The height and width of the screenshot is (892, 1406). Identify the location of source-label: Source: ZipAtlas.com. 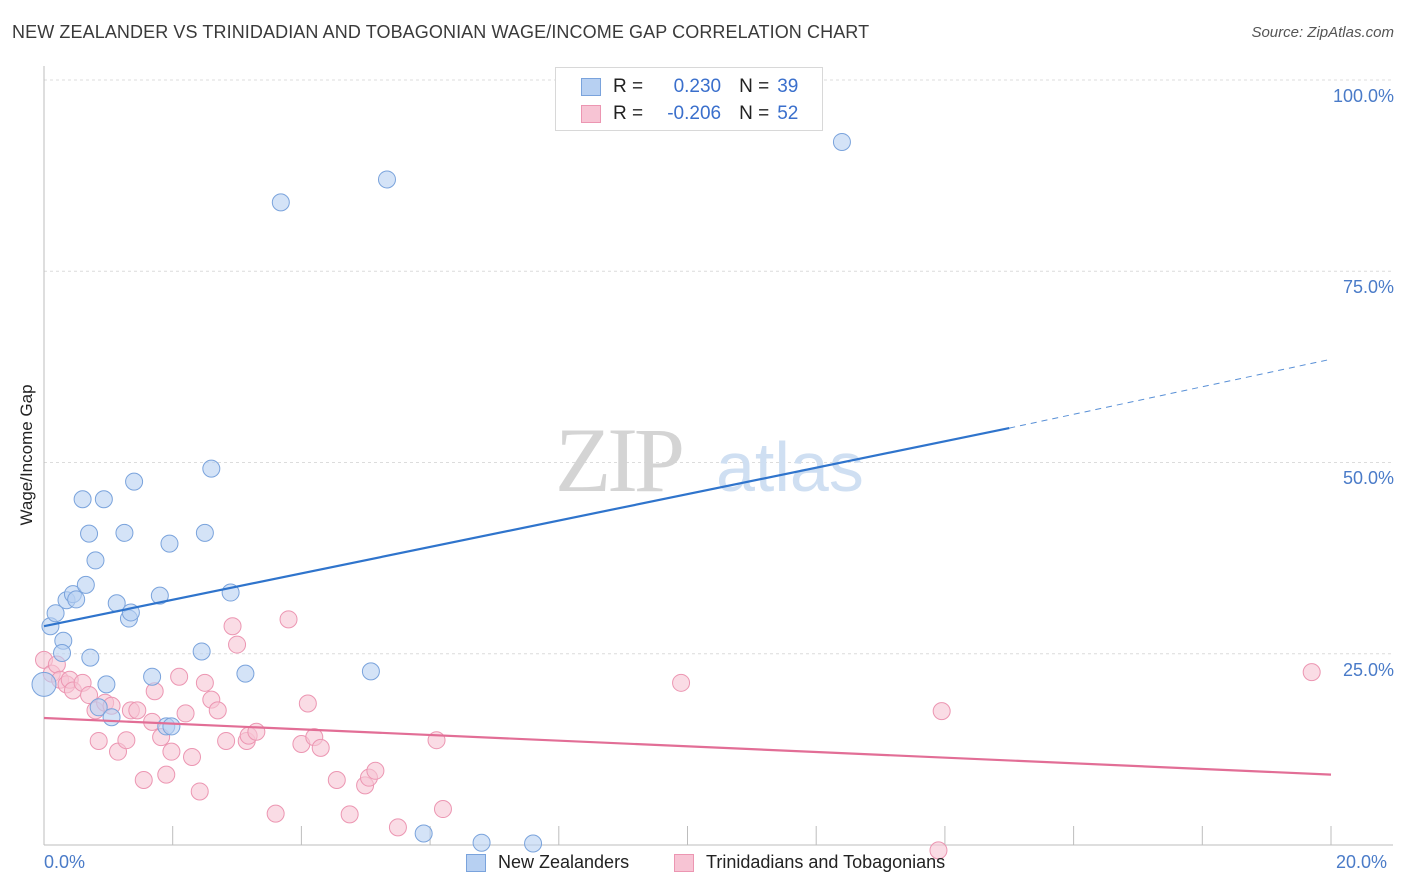
(1322, 32).